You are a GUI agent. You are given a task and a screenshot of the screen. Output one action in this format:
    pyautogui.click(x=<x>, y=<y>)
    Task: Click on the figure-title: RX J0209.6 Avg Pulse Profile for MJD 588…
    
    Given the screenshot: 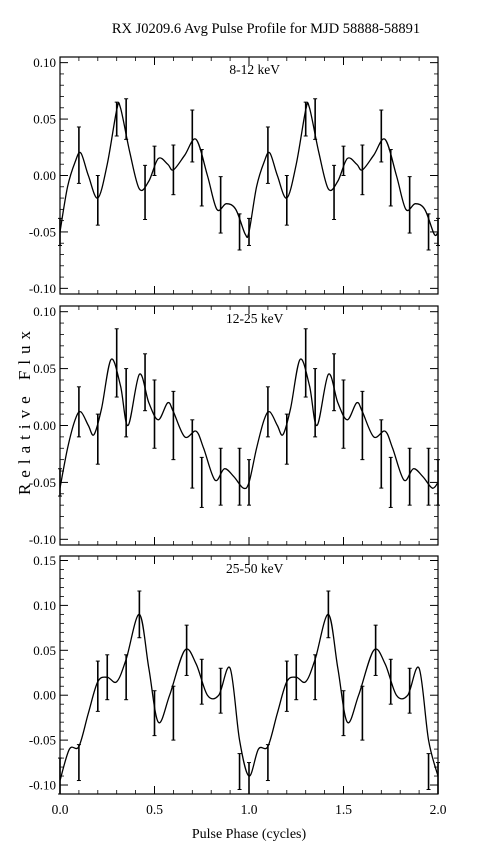 What is the action you would take?
    pyautogui.click(x=266, y=29)
    